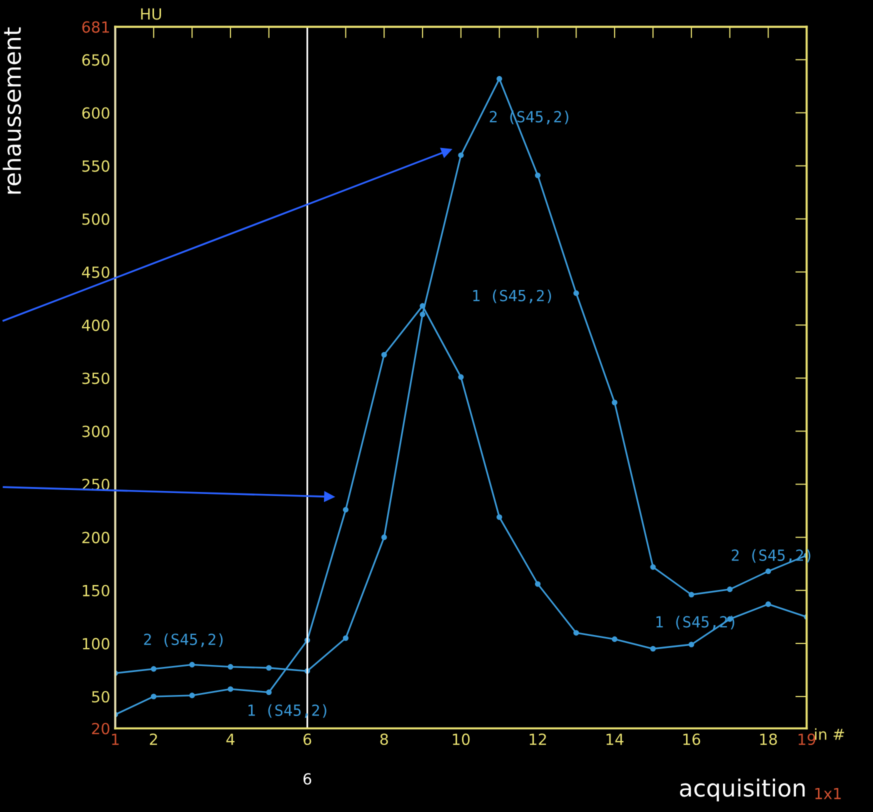  What do you see at coordinates (96, 590) in the screenshot?
I see `y-tick-label: 150` at bounding box center [96, 590].